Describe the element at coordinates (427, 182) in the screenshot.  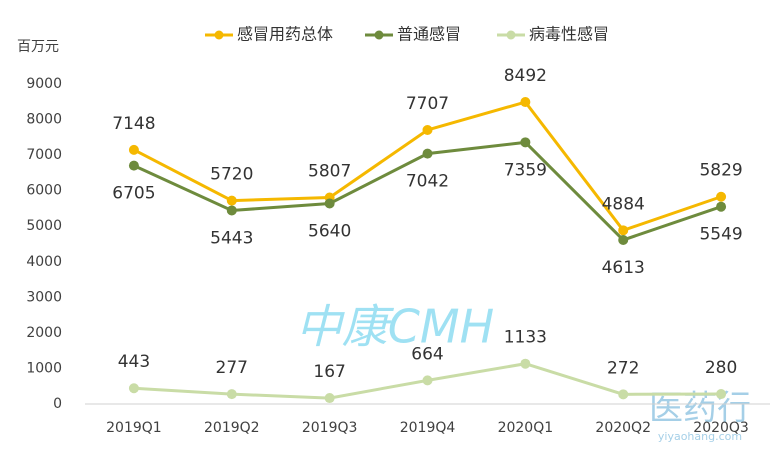
I see `data-label: 7042` at that location.